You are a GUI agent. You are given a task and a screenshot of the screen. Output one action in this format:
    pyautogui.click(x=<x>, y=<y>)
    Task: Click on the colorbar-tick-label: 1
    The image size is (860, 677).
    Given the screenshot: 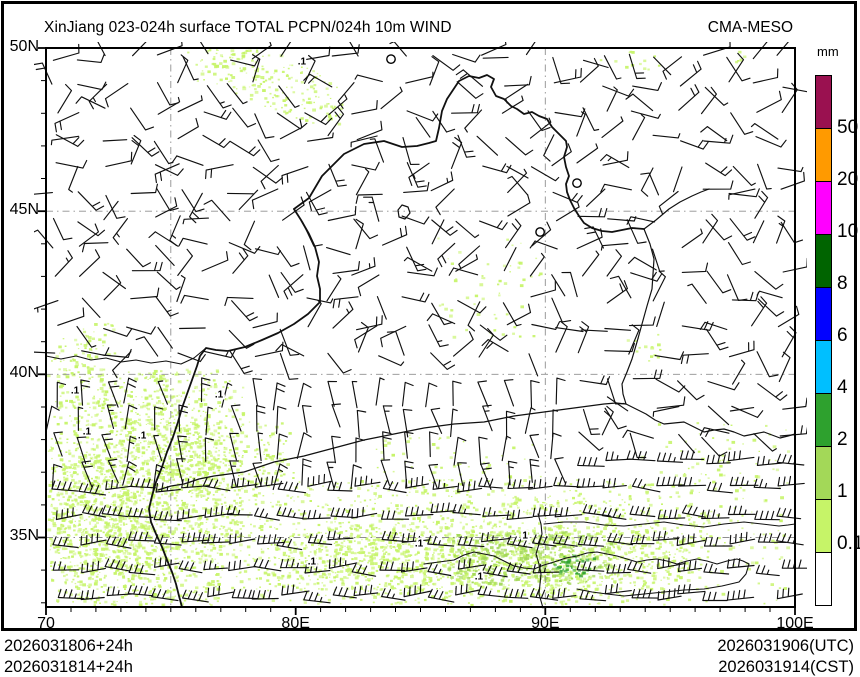 What is the action you would take?
    pyautogui.click(x=842, y=491)
    